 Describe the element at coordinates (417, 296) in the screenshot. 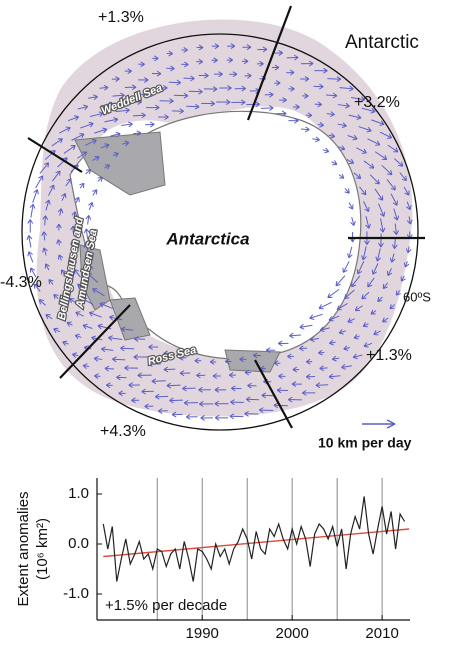

I see `latitude-label: 60ºS` at that location.